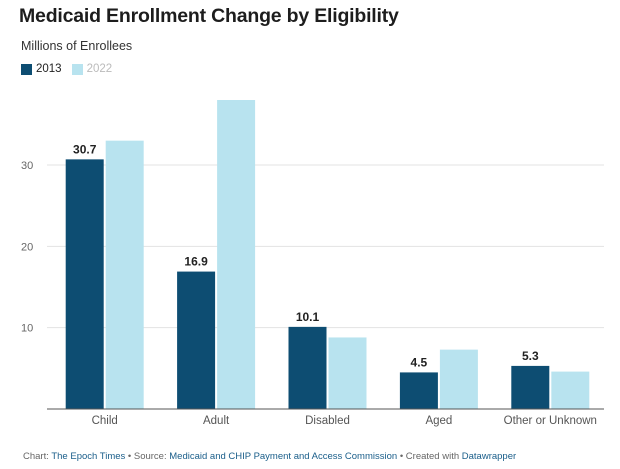 This screenshot has width=620, height=469. What do you see at coordinates (438, 421) in the screenshot?
I see `x-tick-label-3: Aged` at bounding box center [438, 421].